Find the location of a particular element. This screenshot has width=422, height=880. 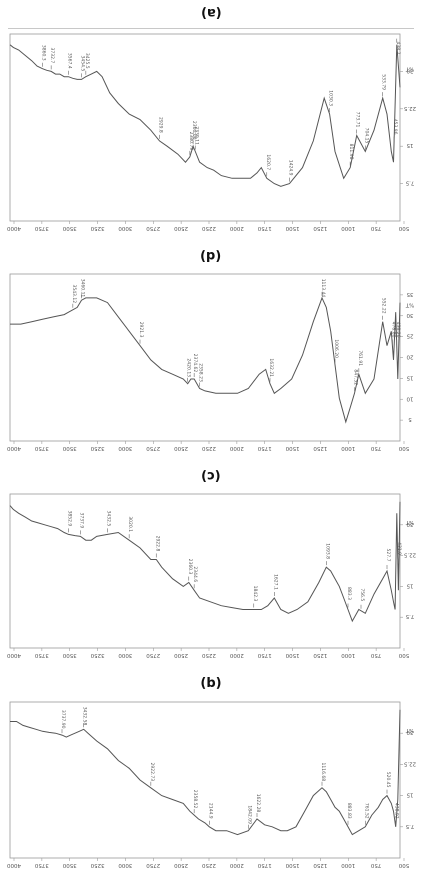

peak-label: 2360.3 is located at coordinates (190, 567).